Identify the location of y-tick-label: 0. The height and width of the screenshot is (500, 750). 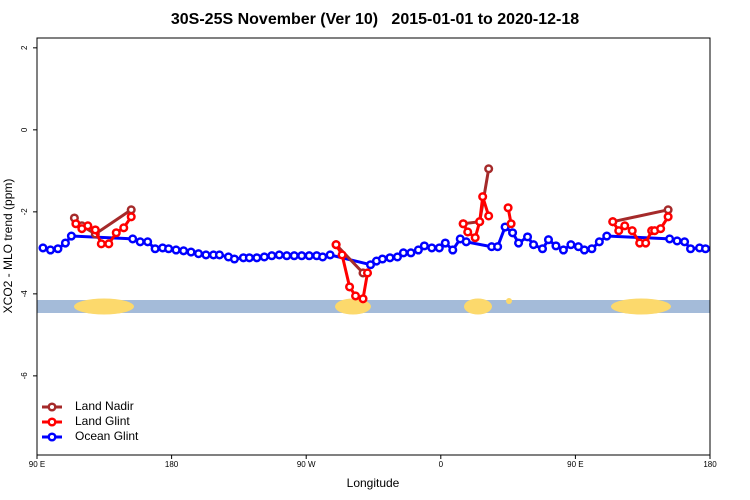
(24, 129).